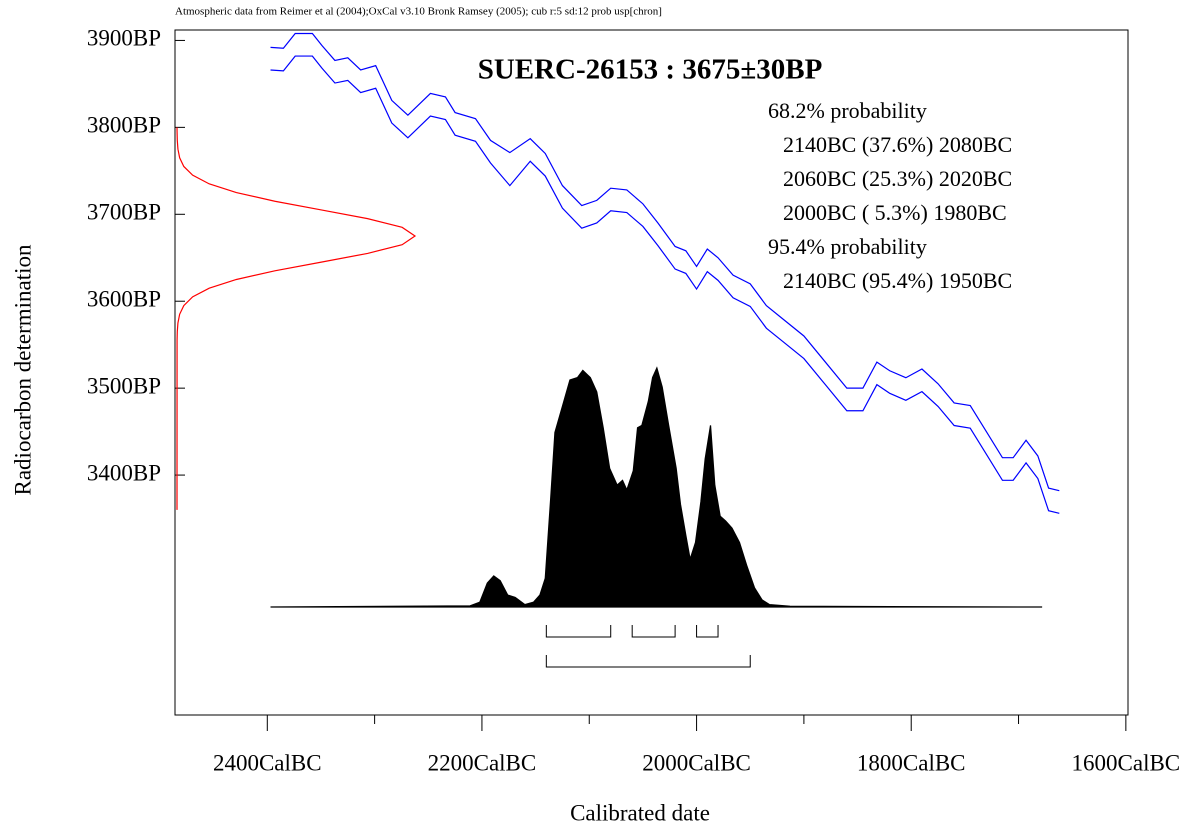 This screenshot has width=1202, height=831. I want to click on probability-heading: 68.2% probability, so click(847, 110).